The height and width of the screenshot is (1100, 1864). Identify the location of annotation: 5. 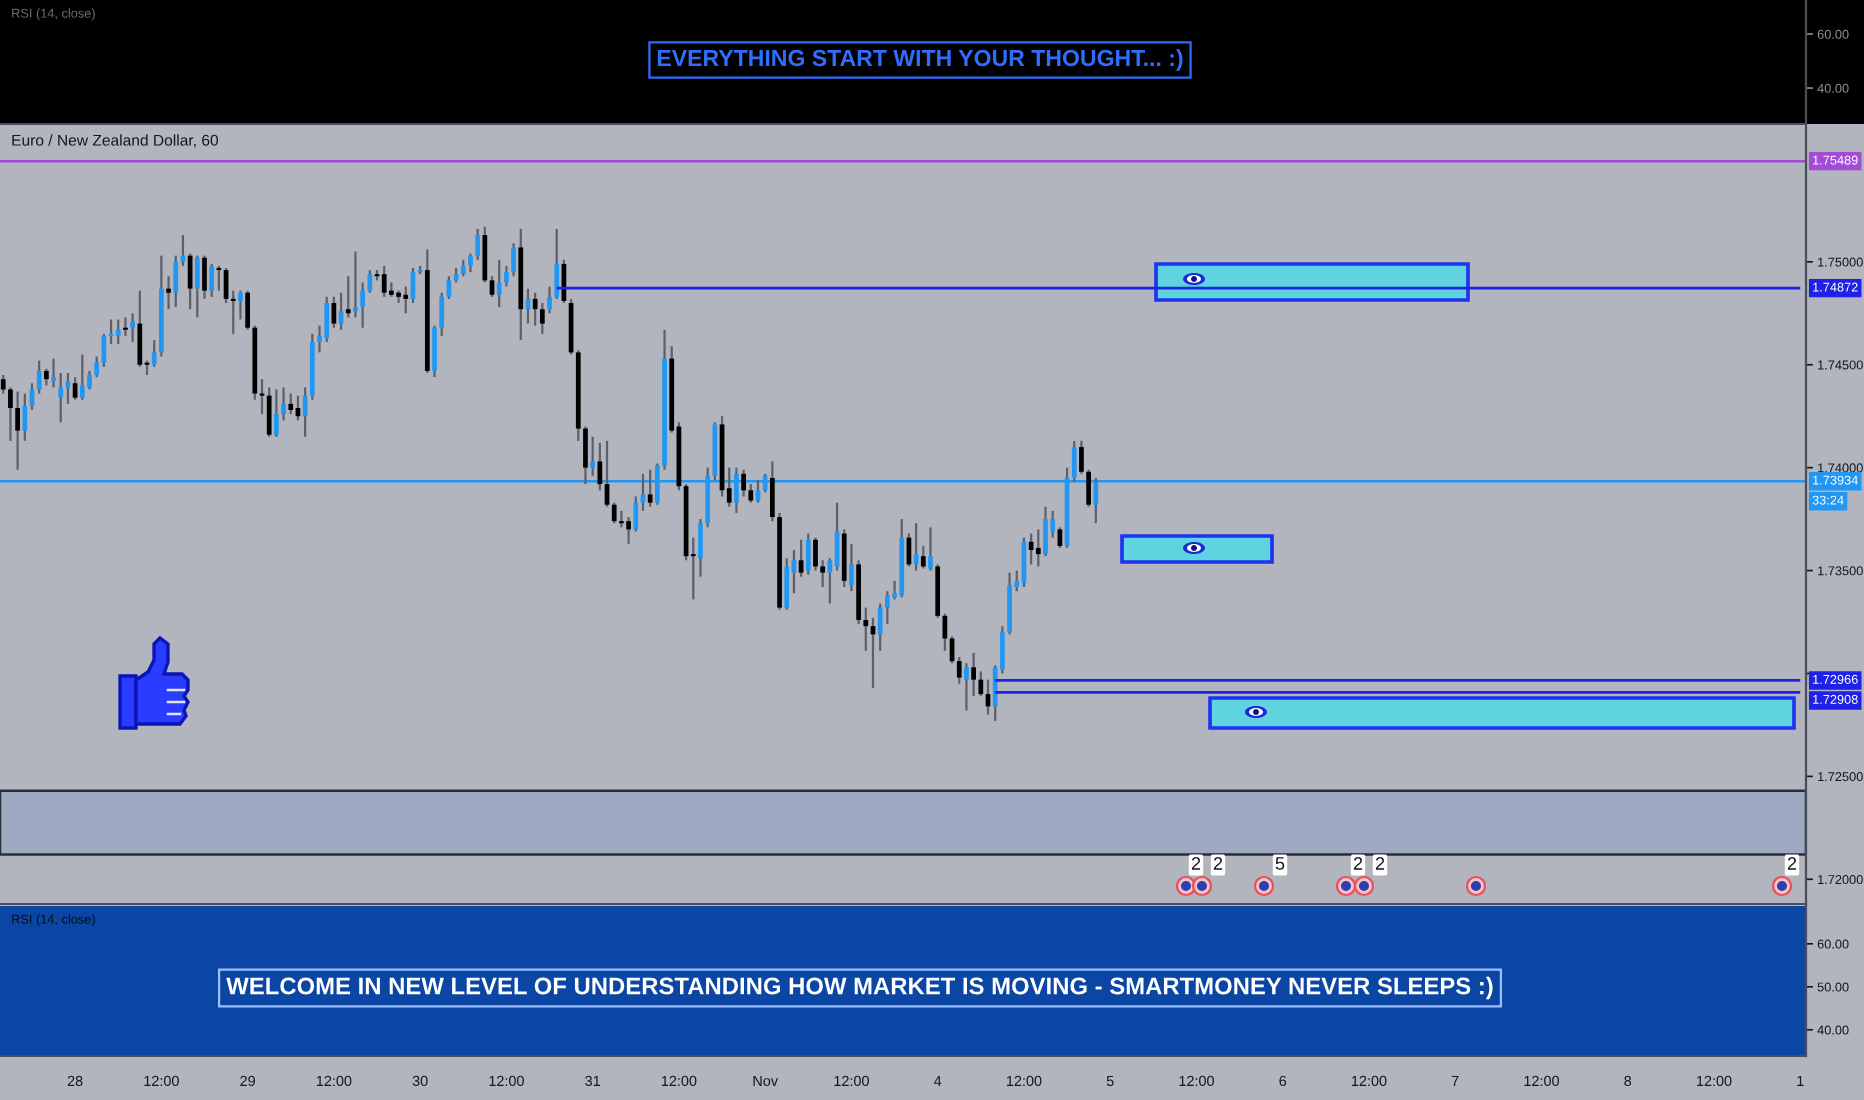
(1280, 863).